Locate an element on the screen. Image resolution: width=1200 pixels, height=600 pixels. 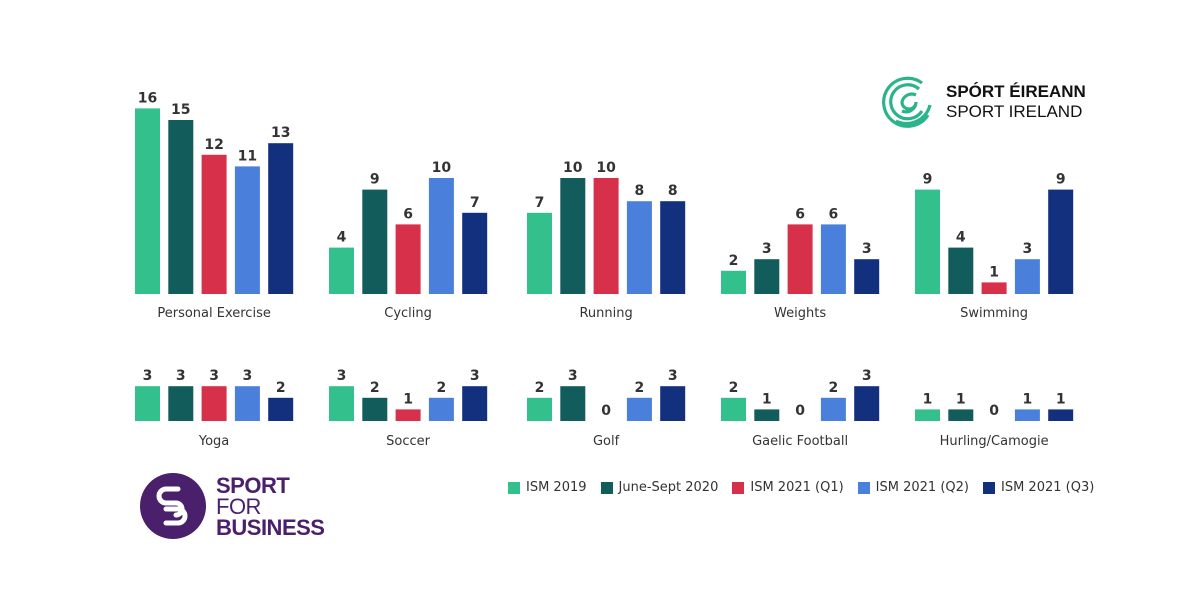
sport-ireland-swirl-icon is located at coordinates (907, 102).